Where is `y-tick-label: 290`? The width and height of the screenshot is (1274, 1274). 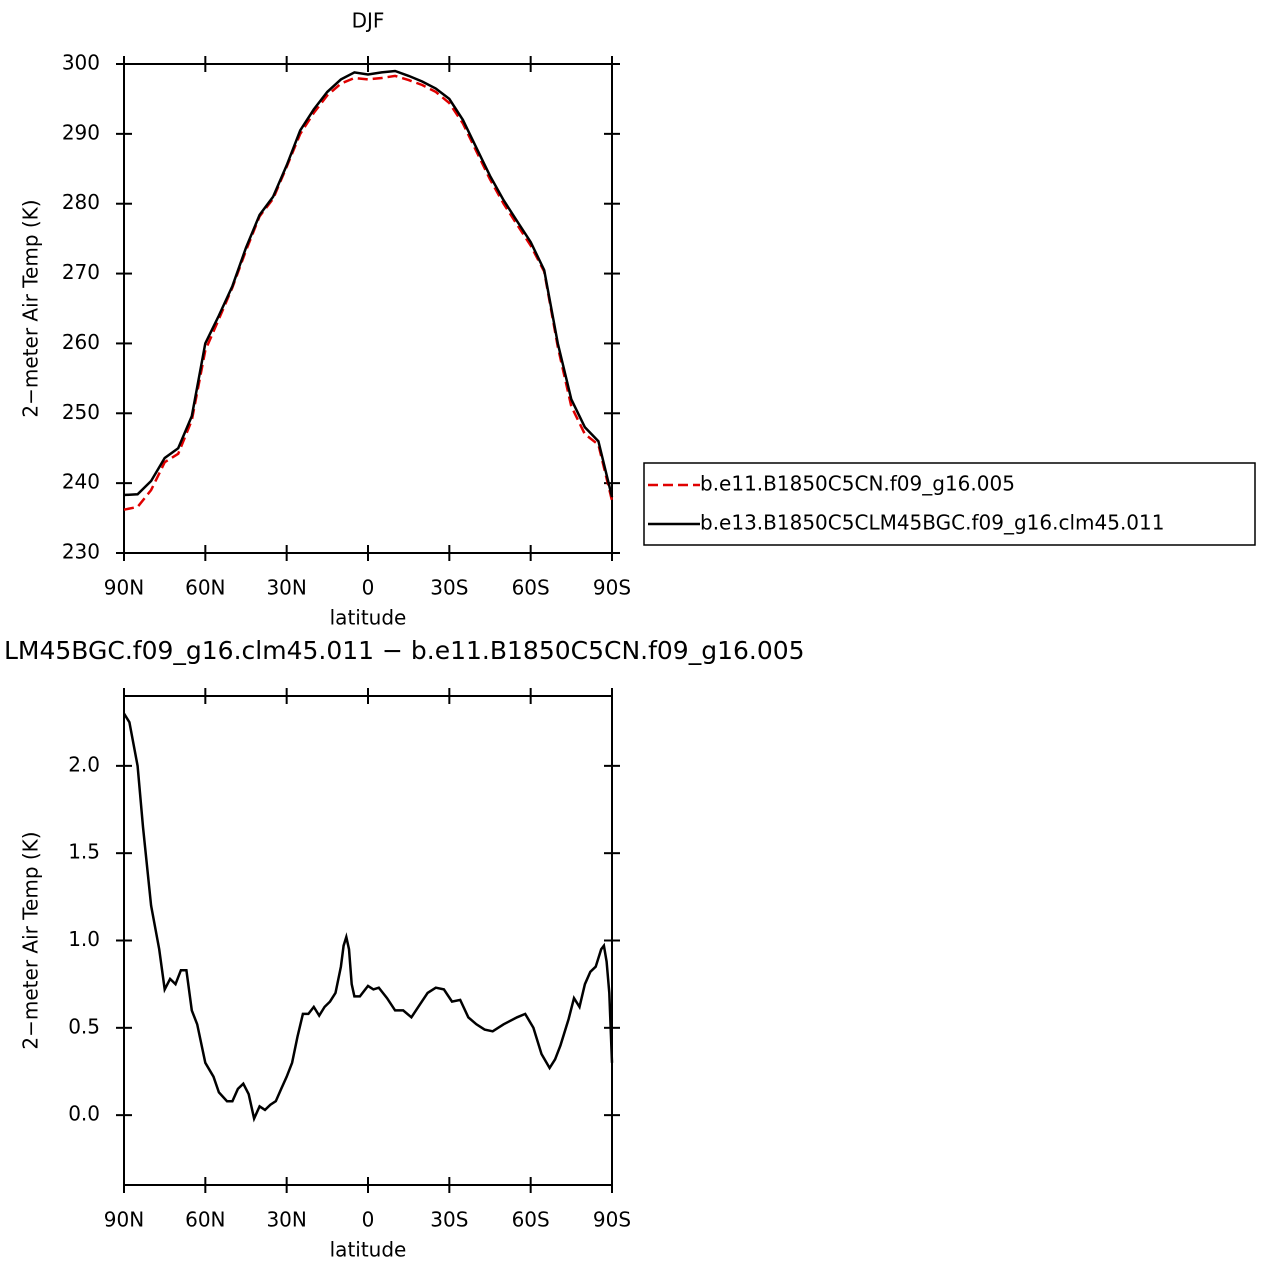 y-tick-label: 290 is located at coordinates (81, 132).